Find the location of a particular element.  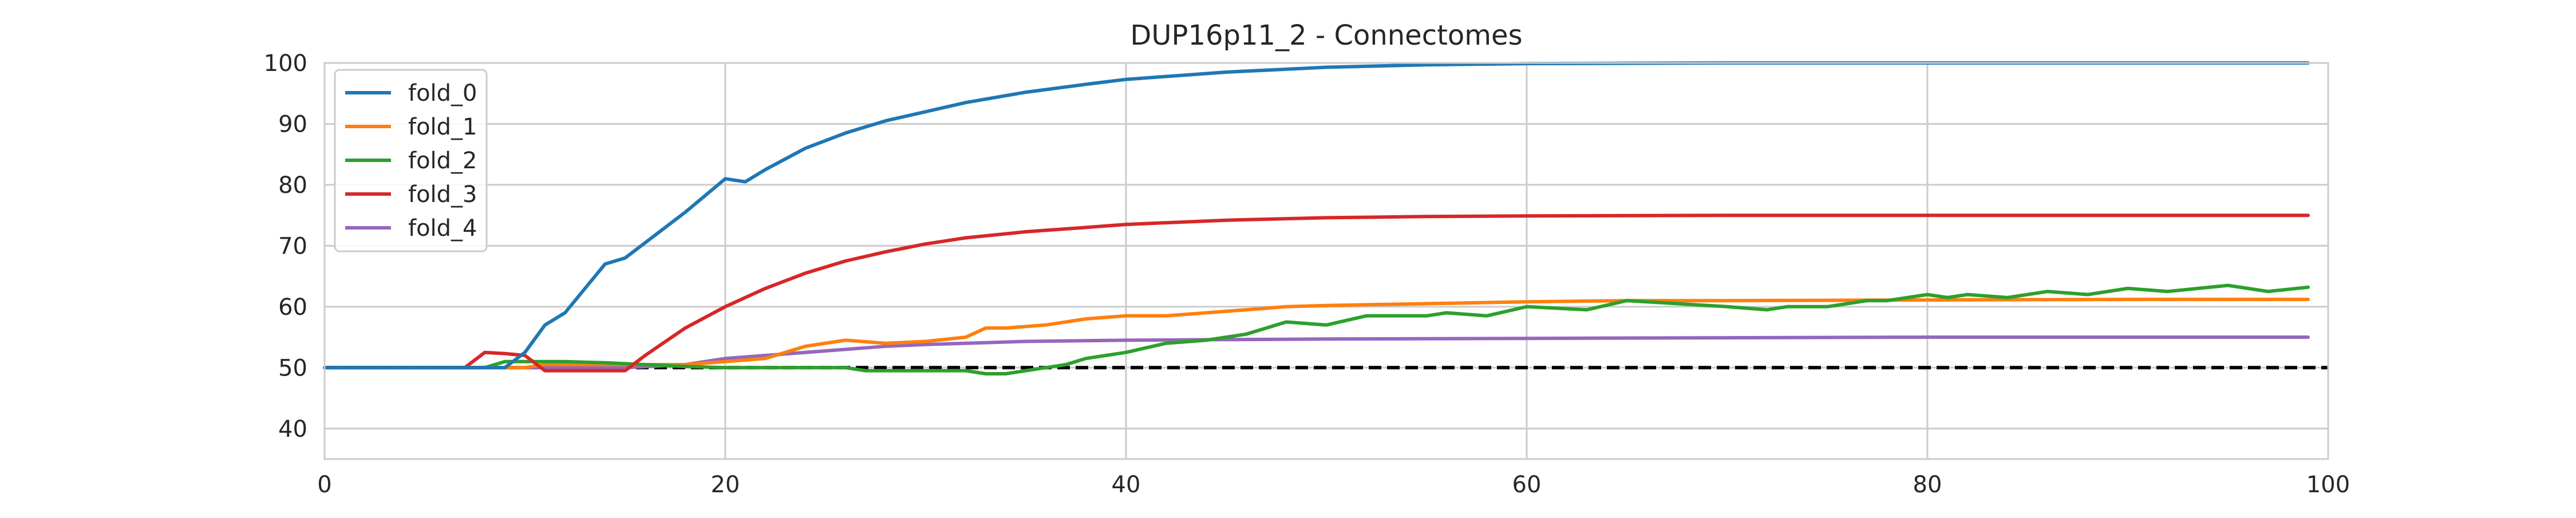

x-tick-label: 80 is located at coordinates (1927, 485).